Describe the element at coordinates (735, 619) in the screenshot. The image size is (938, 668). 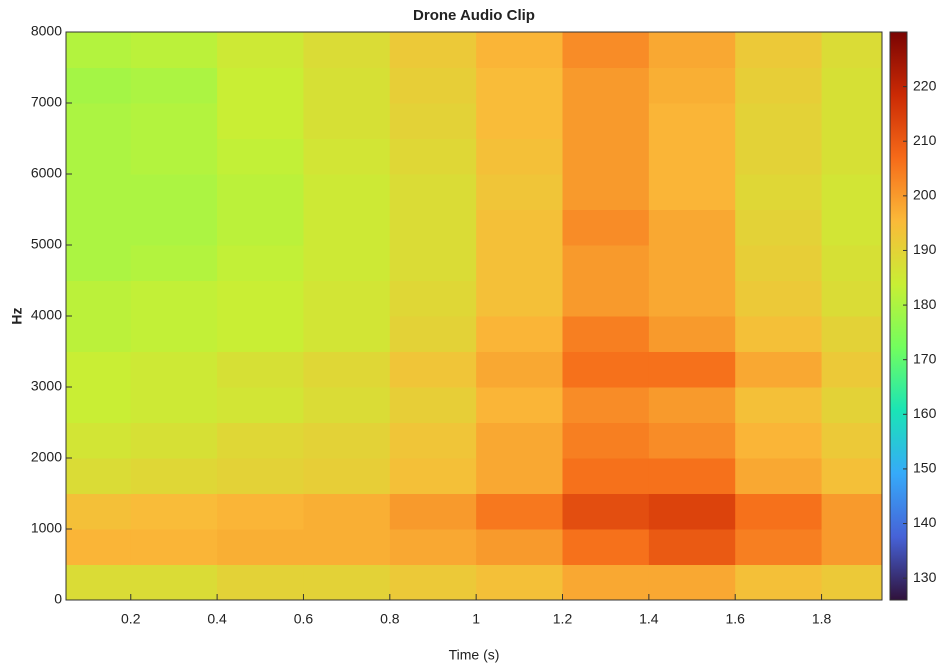
I see `x-tick-label: 1.6` at that location.